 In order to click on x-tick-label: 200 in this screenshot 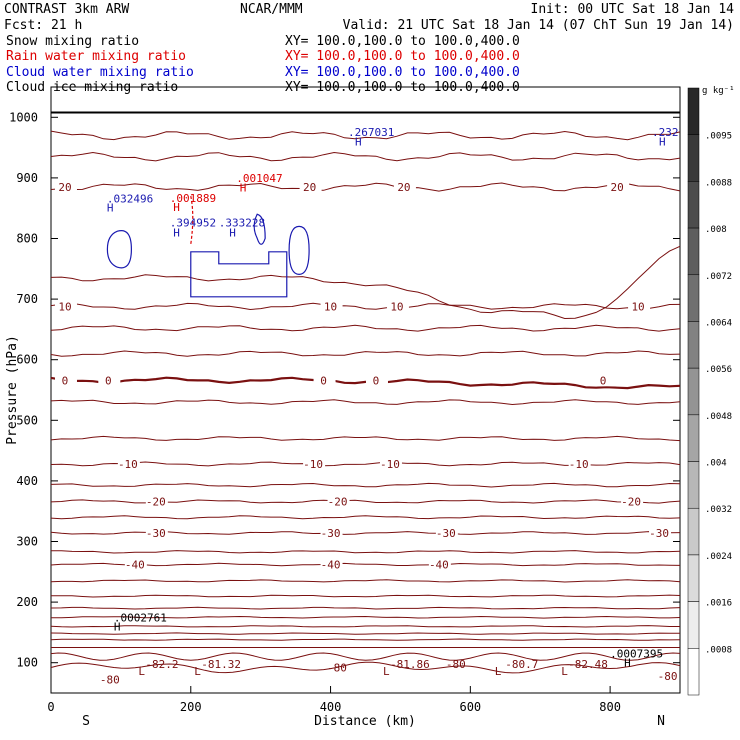, I will do `click(191, 707)`.